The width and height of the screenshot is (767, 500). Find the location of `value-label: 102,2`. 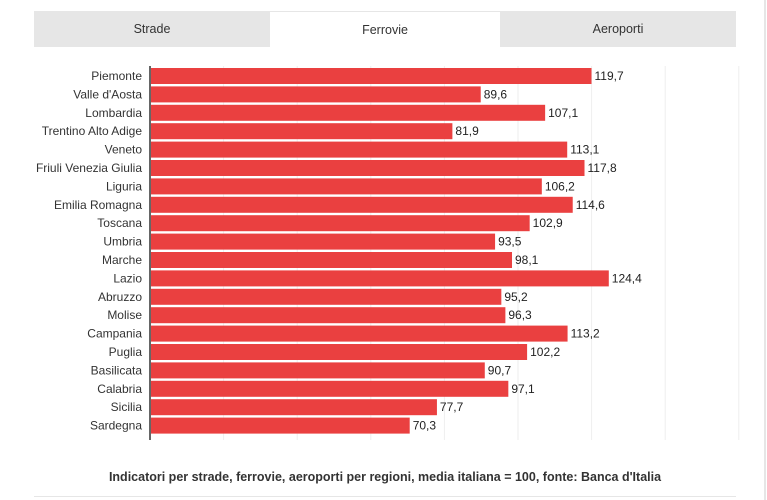

value-label: 102,2 is located at coordinates (545, 352).